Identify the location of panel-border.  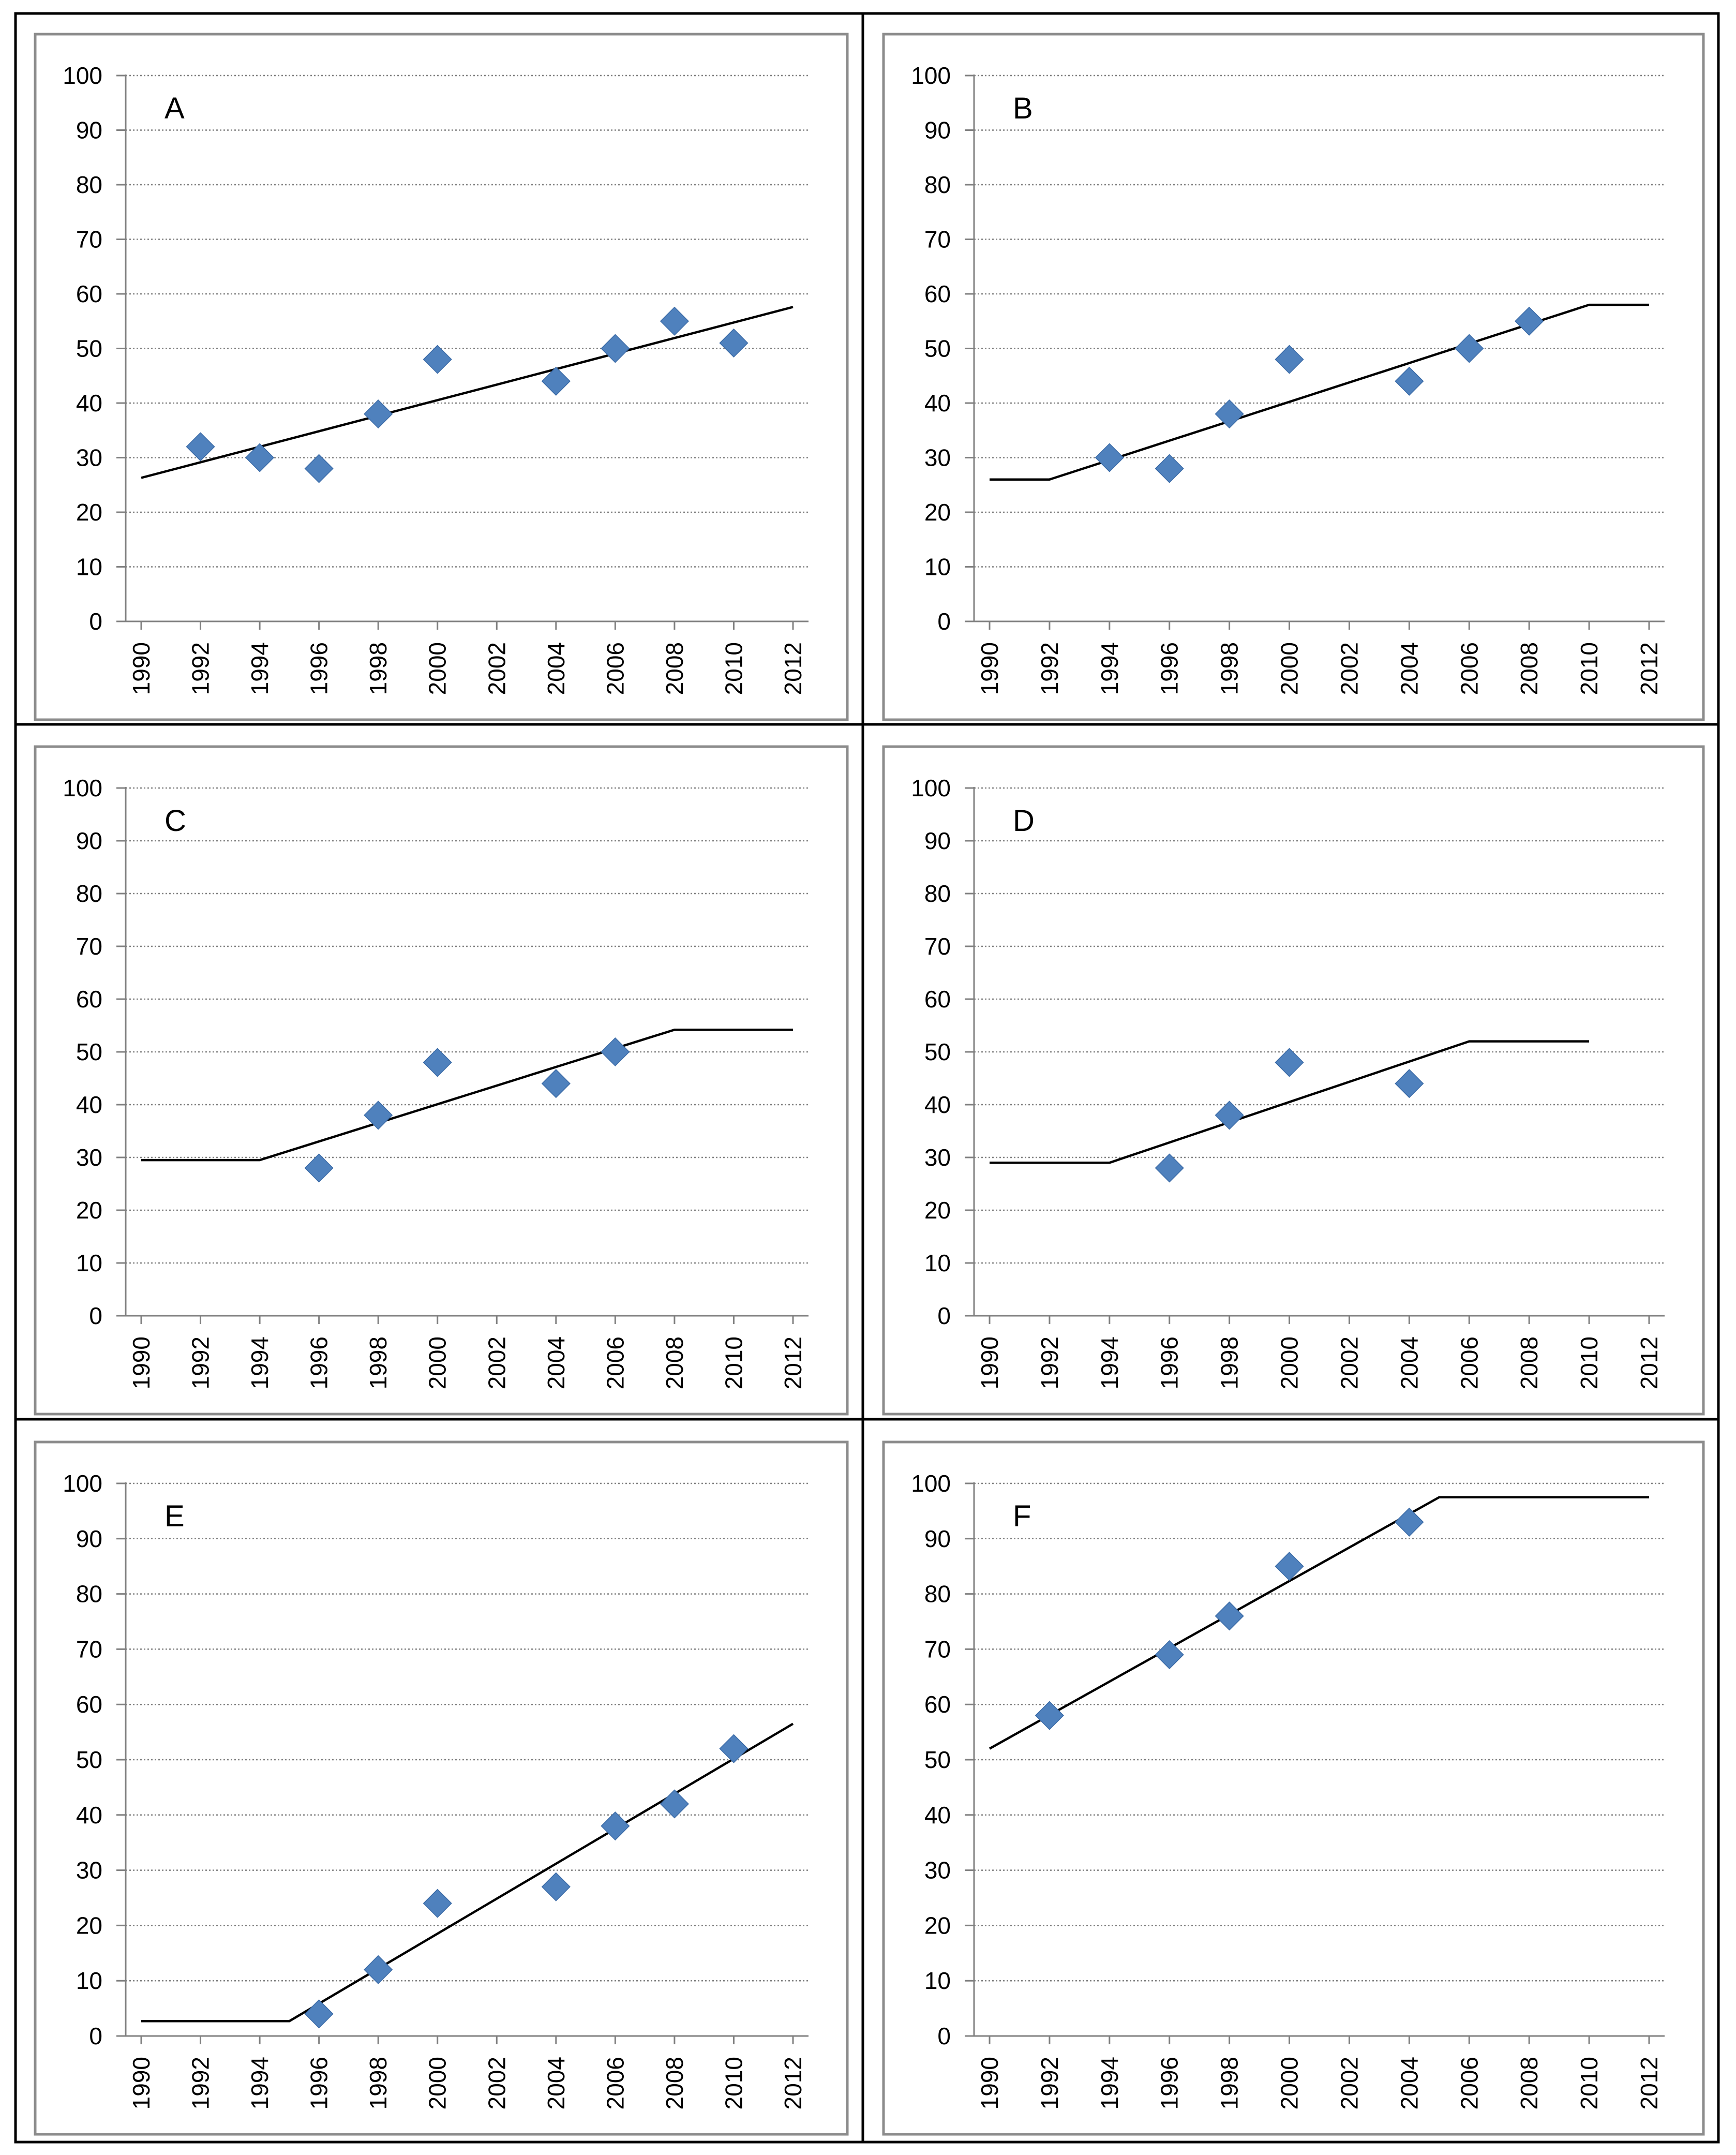
(441, 377).